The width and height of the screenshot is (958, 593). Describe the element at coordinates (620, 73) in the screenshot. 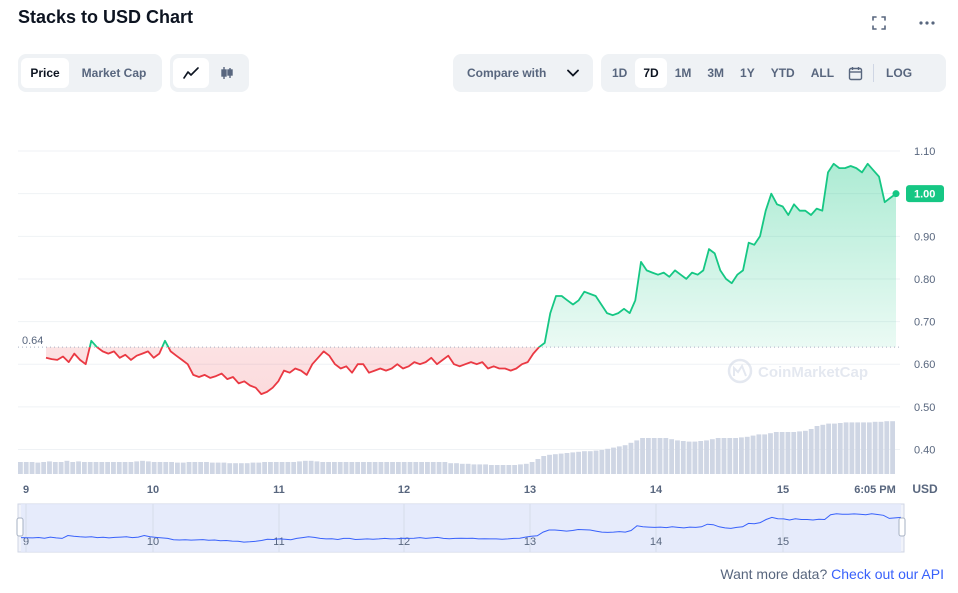

I see `range-1d: 1D` at that location.